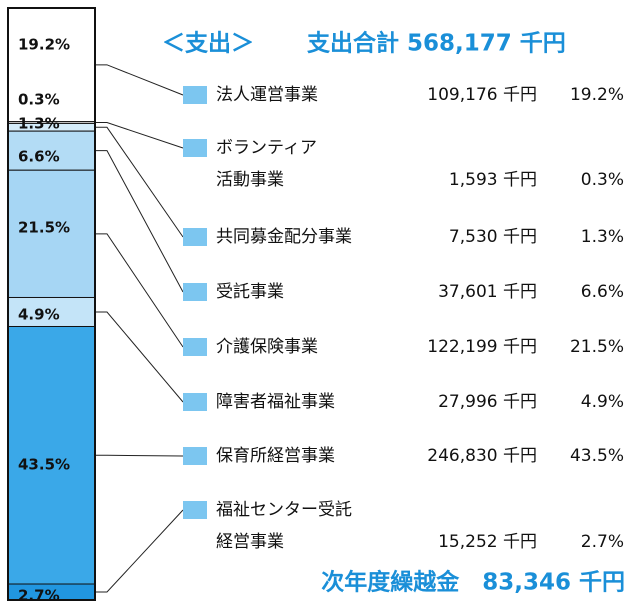  Describe the element at coordinates (250, 542) in the screenshot. I see `legend-label: 経営事業` at that location.